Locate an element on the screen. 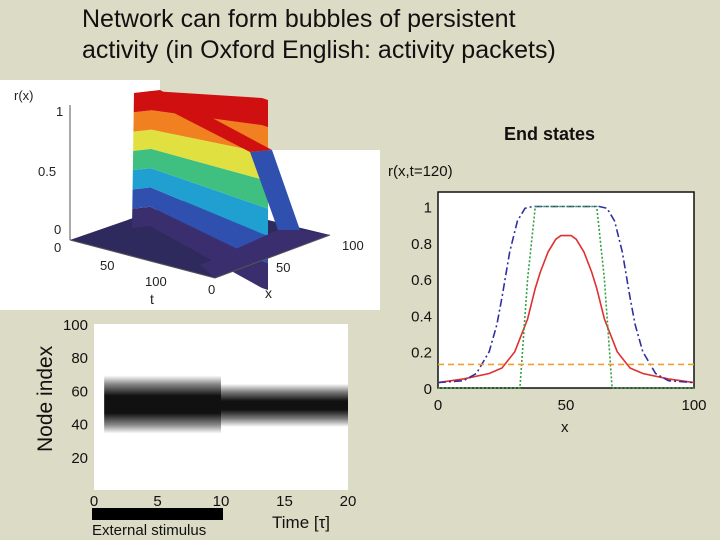 This screenshot has width=720, height=540. heatmap-ytick: 100 is located at coordinates (75, 325).